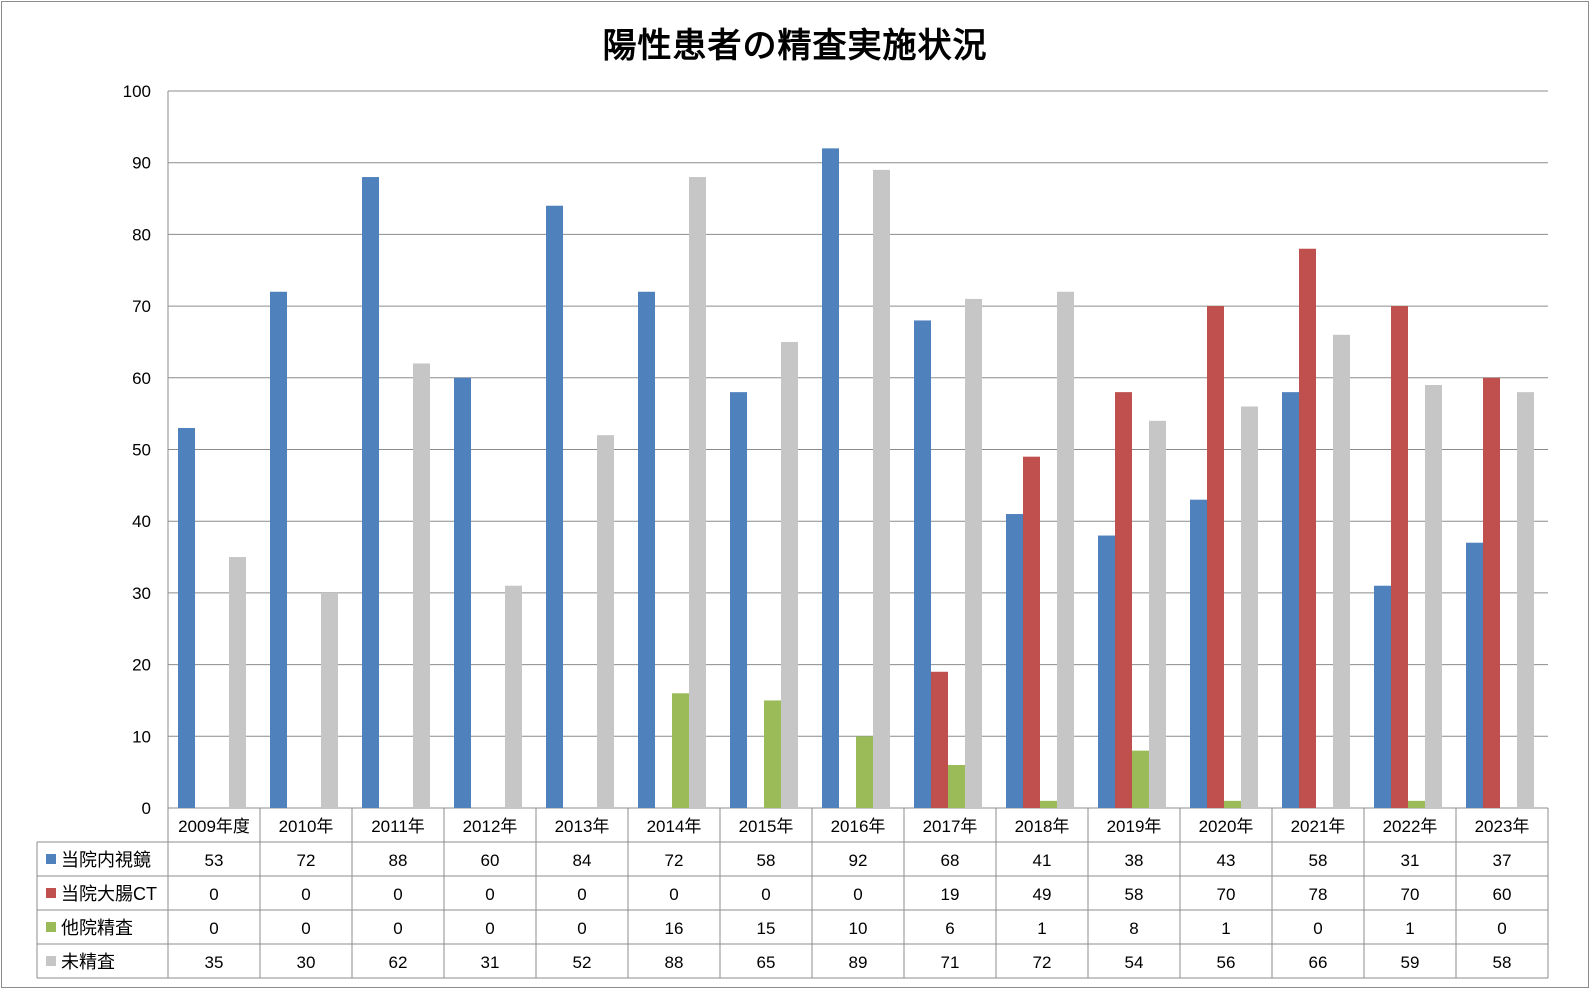 The height and width of the screenshot is (989, 1590). I want to click on legend-label: 未精査, so click(88, 962).